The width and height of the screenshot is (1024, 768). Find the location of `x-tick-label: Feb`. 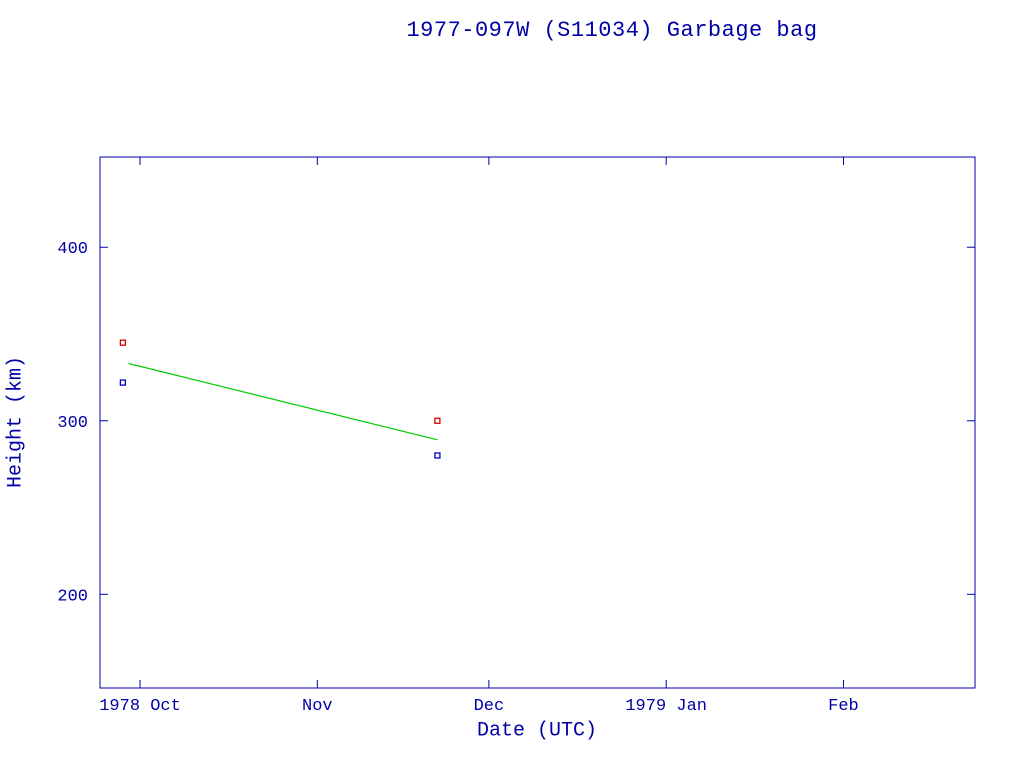

x-tick-label: Feb is located at coordinates (843, 706).